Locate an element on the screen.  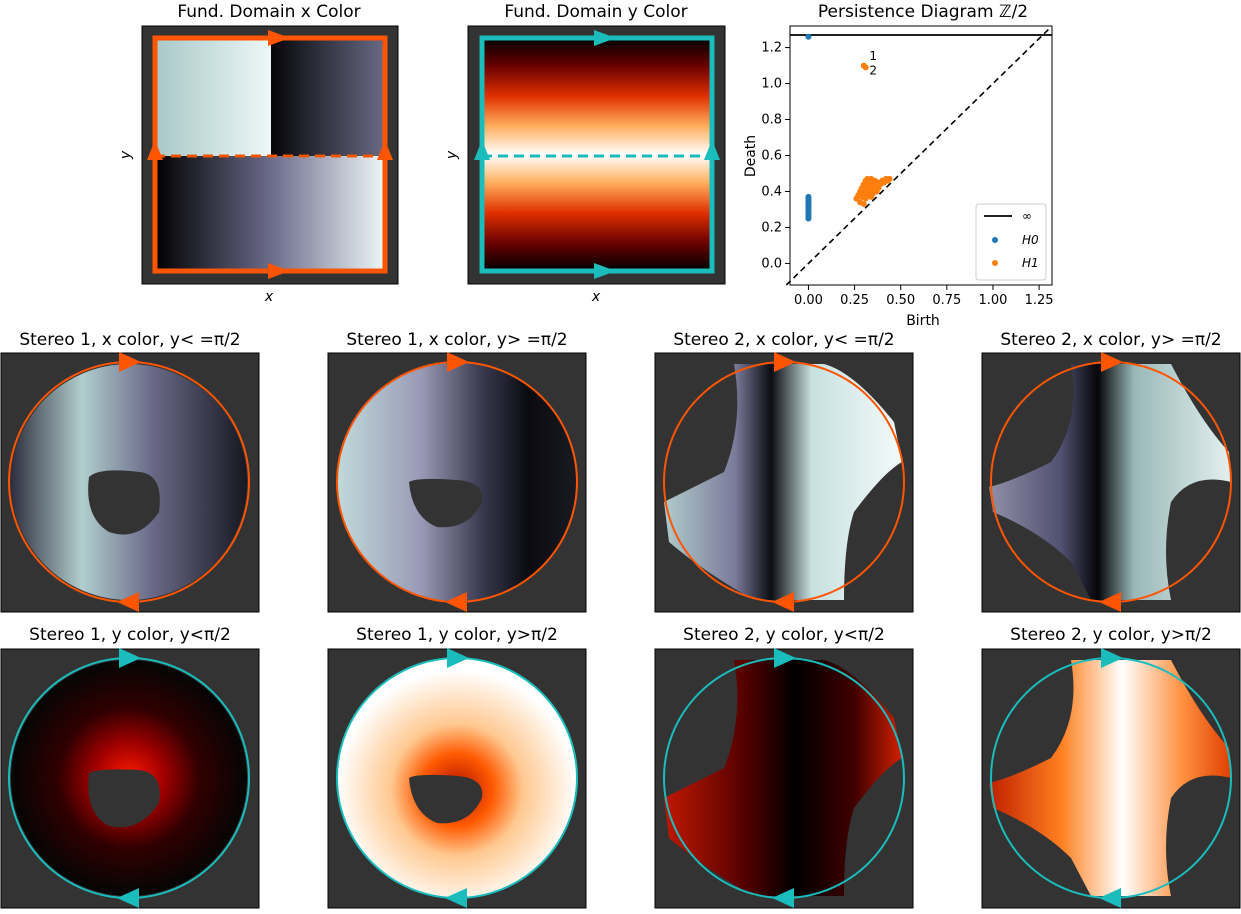
stereo-title-5: Stereo 1, y color, y<π/2 is located at coordinates (130, 635).